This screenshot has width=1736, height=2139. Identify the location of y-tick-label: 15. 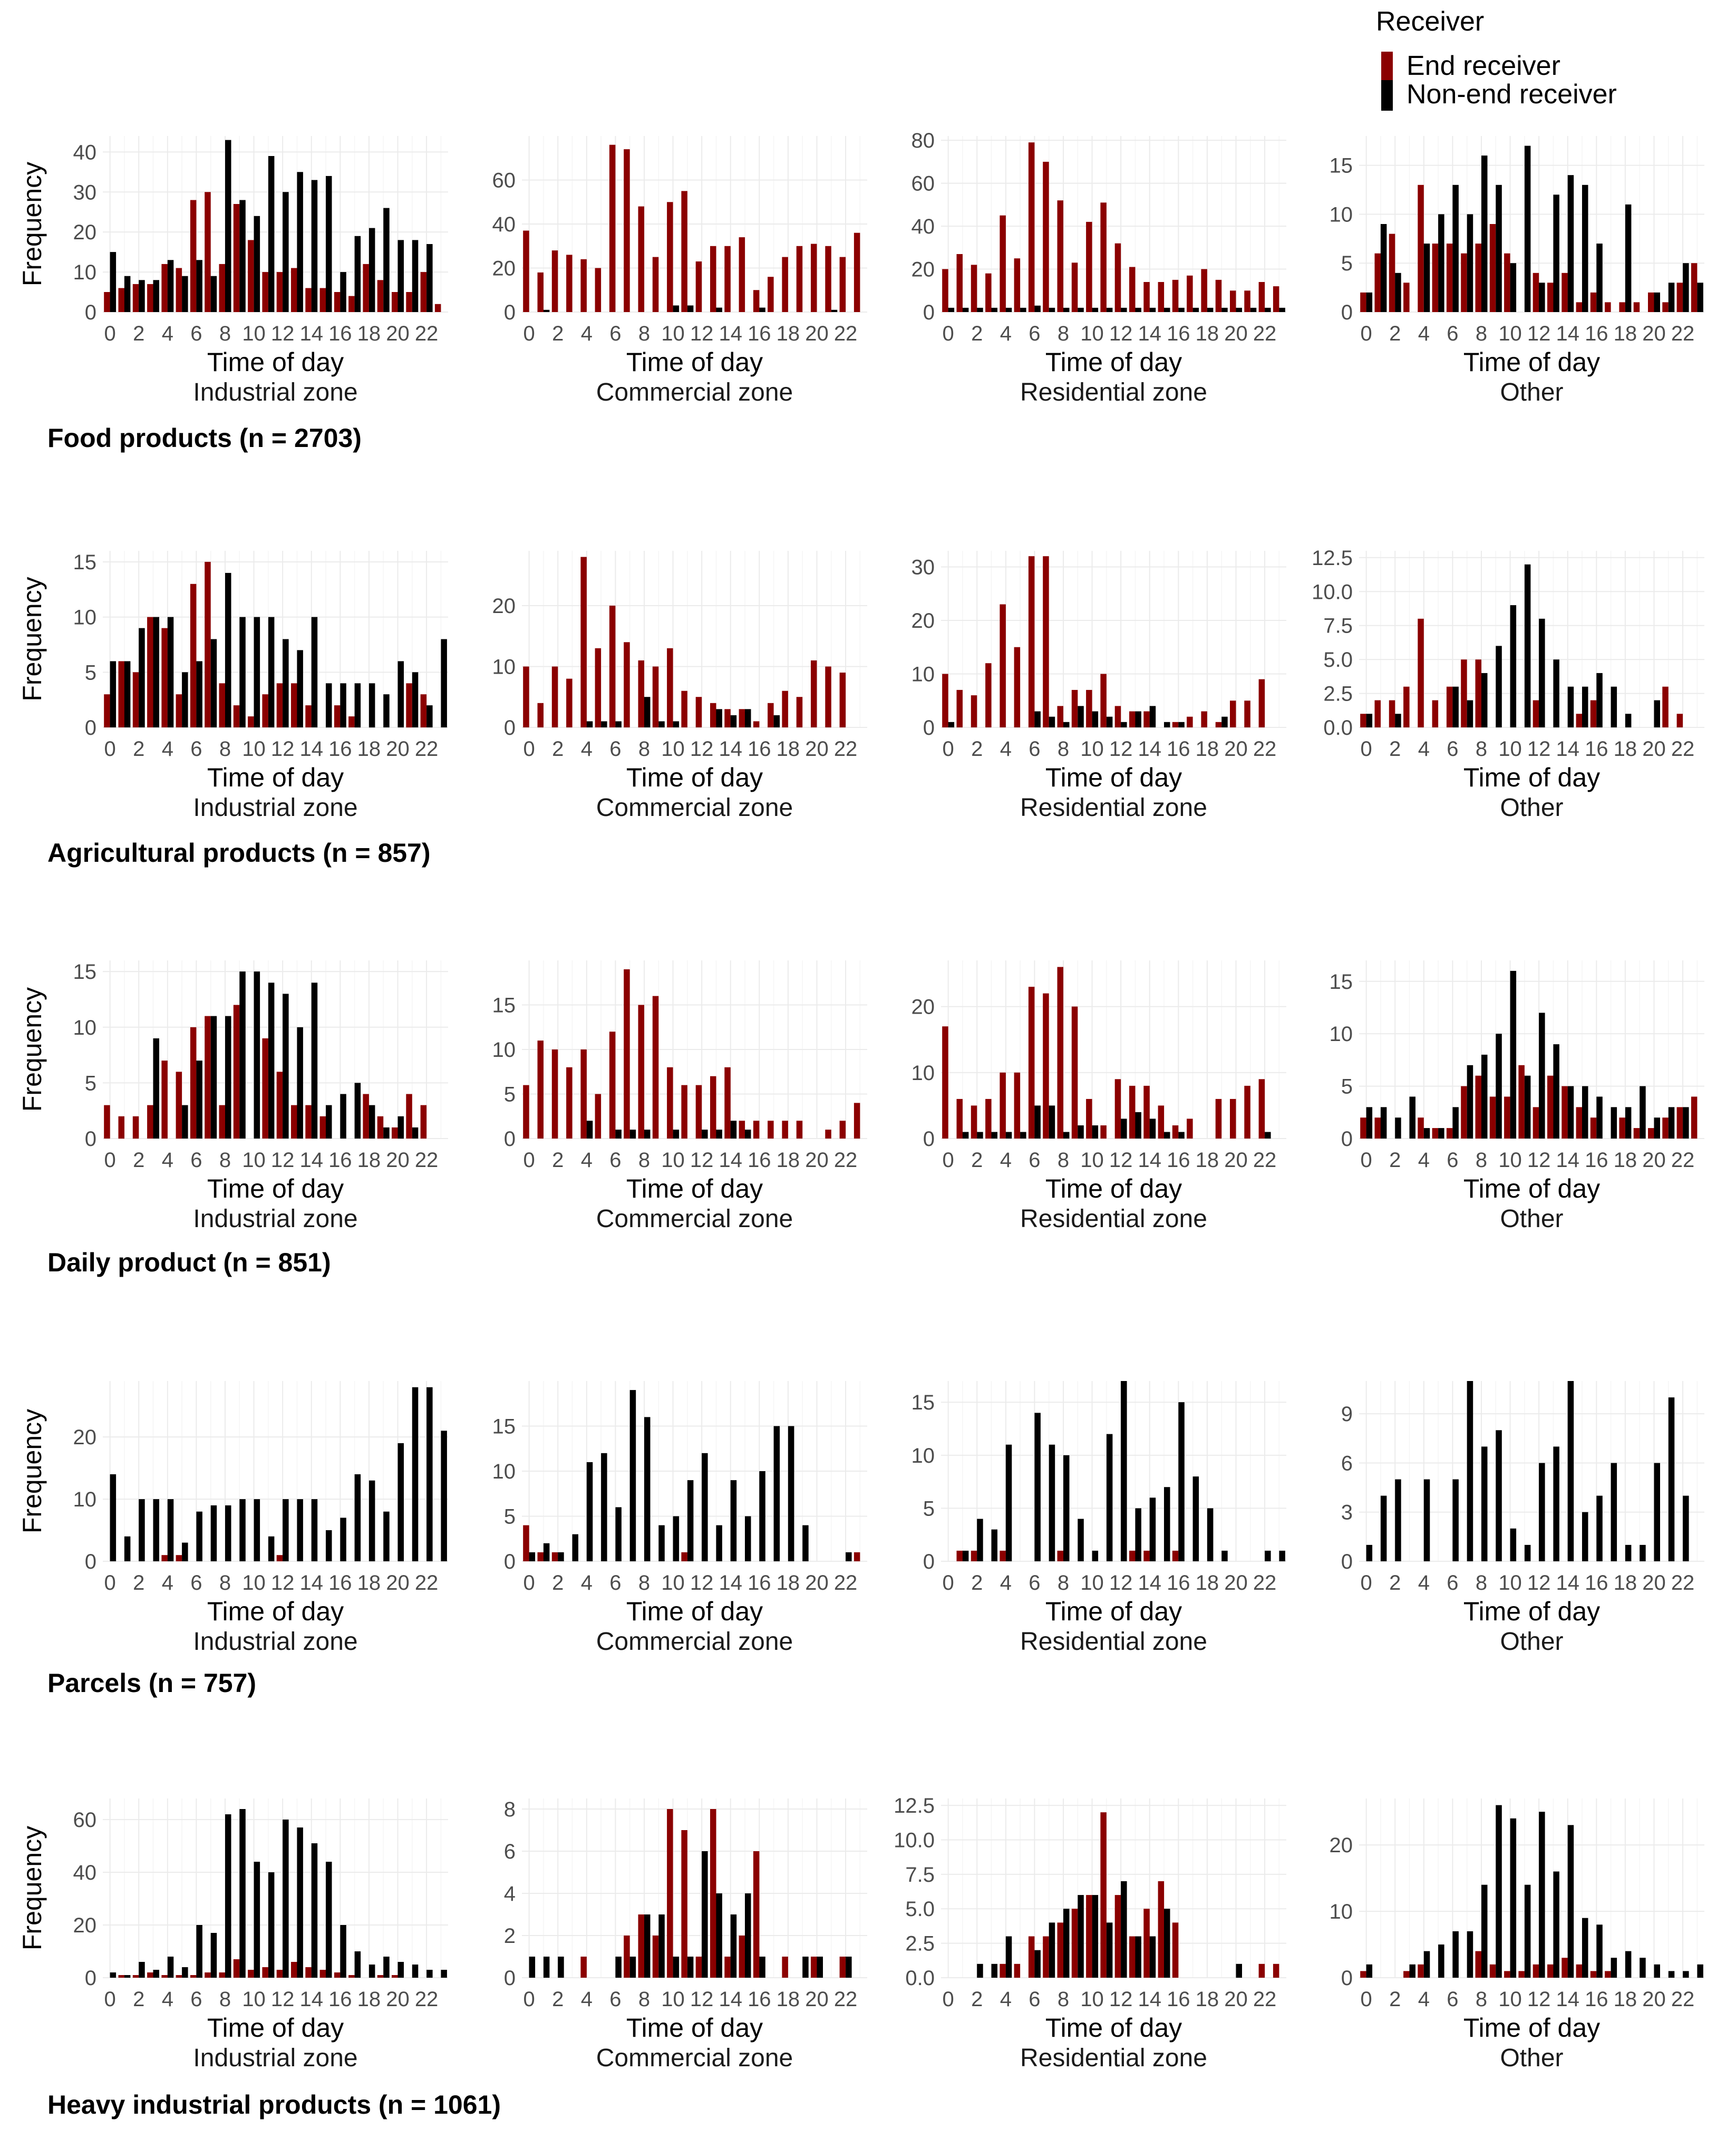
(85, 563).